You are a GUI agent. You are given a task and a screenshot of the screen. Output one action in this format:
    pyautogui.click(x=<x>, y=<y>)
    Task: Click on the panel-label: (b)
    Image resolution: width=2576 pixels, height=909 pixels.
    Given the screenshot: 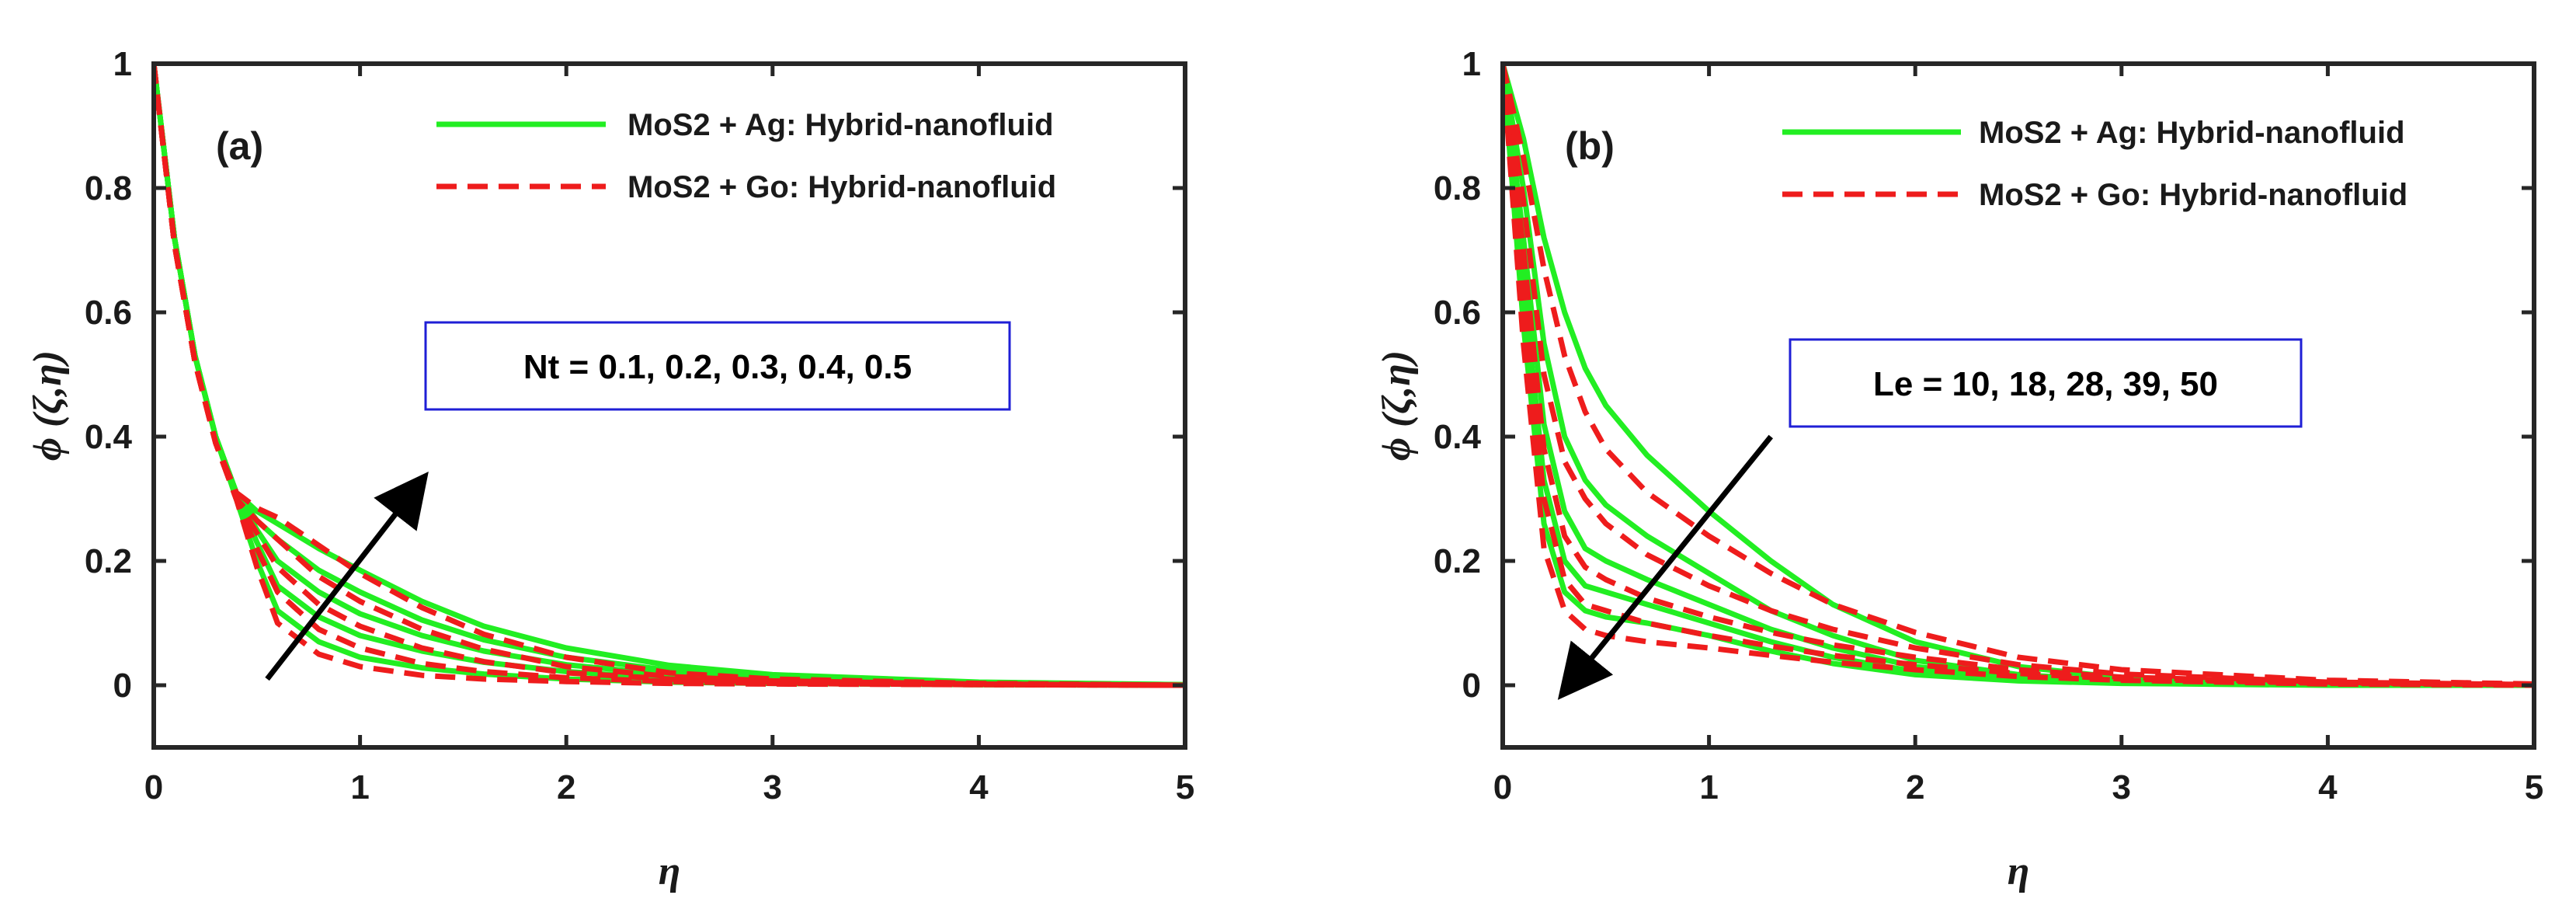 What is the action you would take?
    pyautogui.click(x=1590, y=146)
    